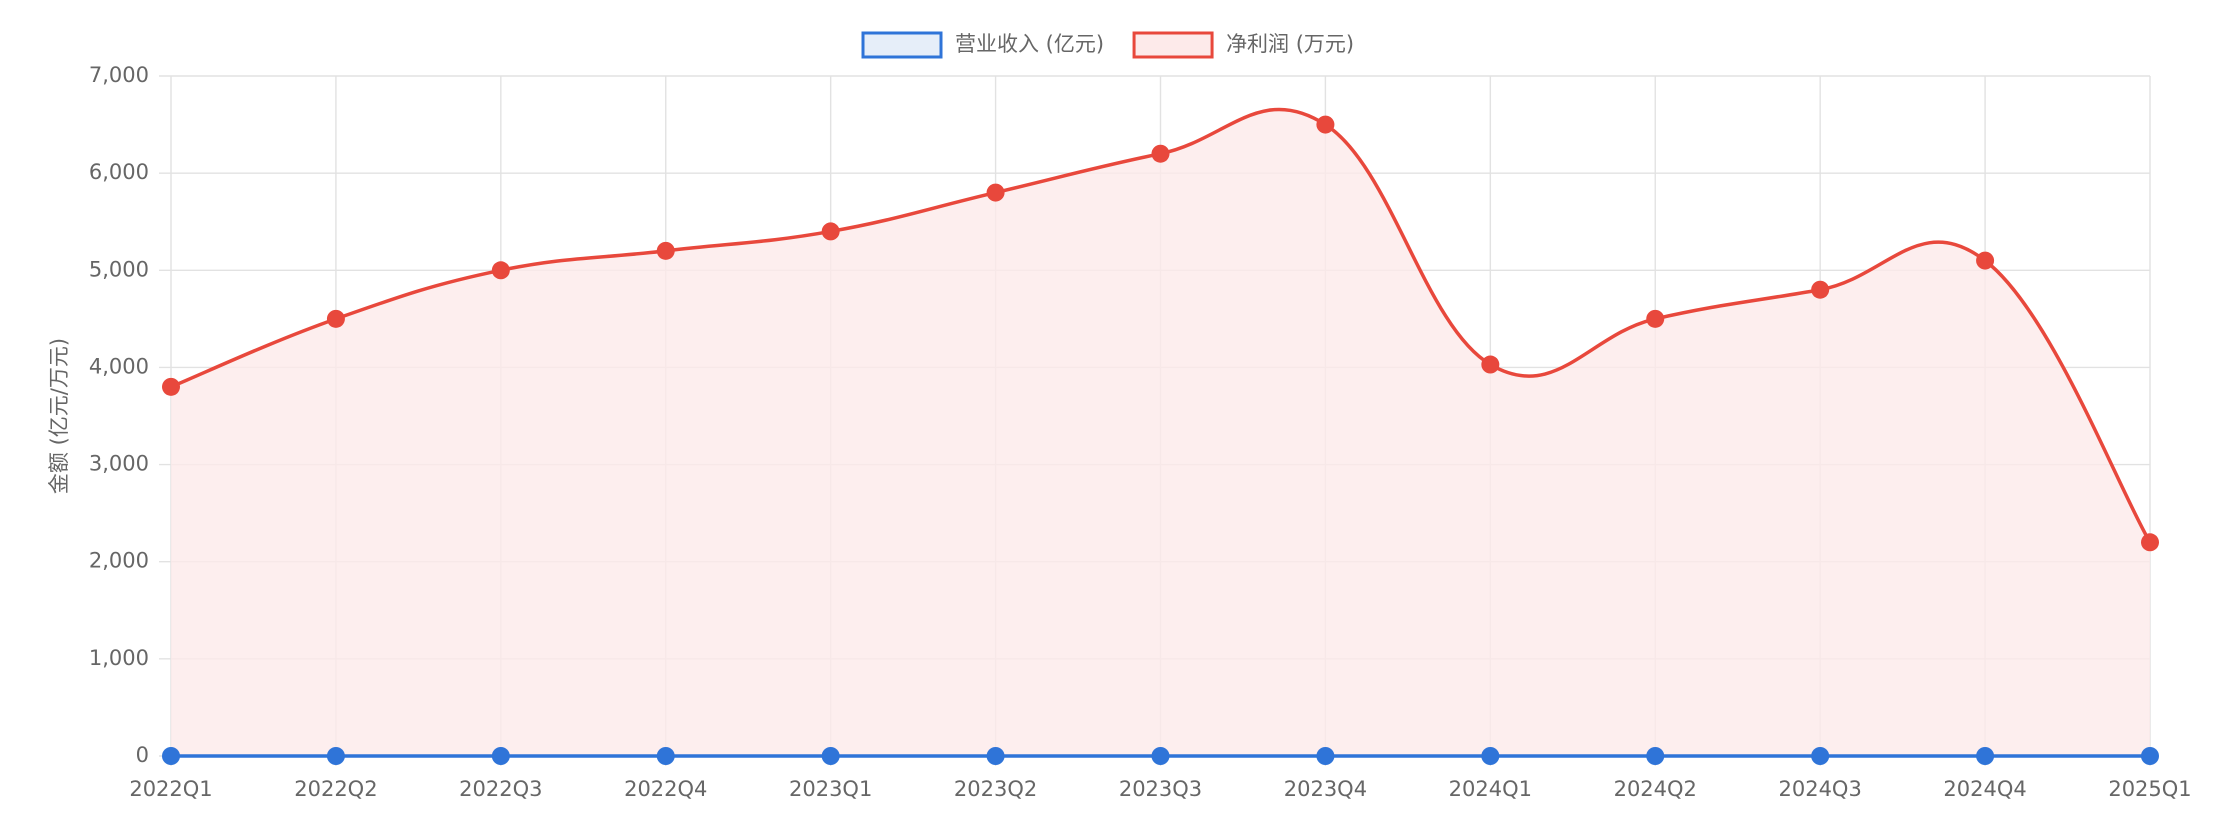 The width and height of the screenshot is (2221, 815). Describe the element at coordinates (1490, 789) in the screenshot. I see `x-tick-label: 2024Q1` at that location.